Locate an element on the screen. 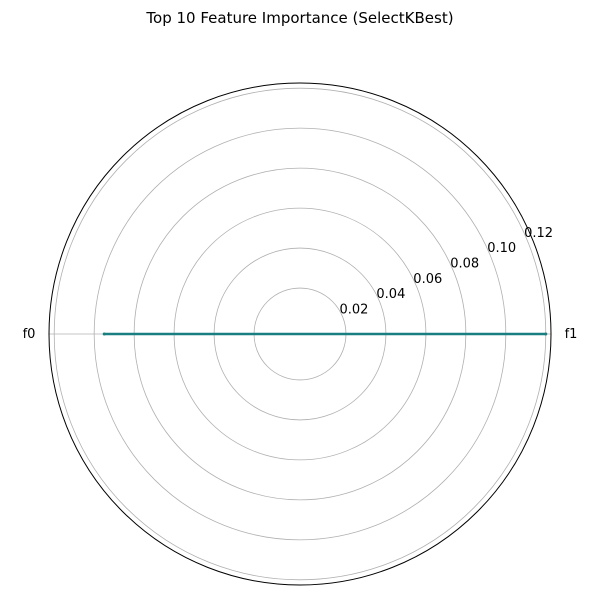  r-tick-label: 0.10 is located at coordinates (501, 248).